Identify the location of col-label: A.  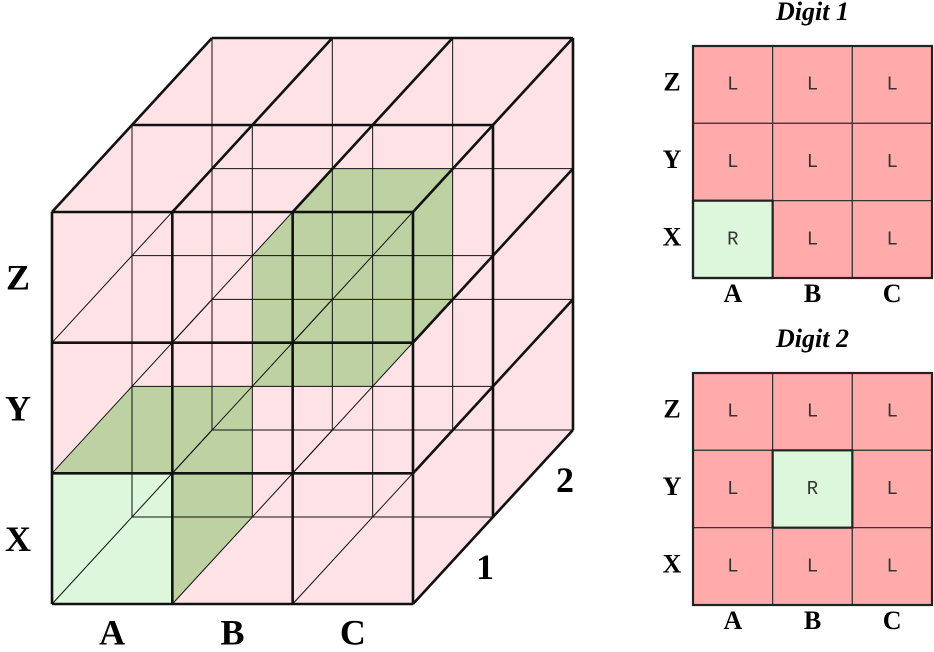
(112, 632).